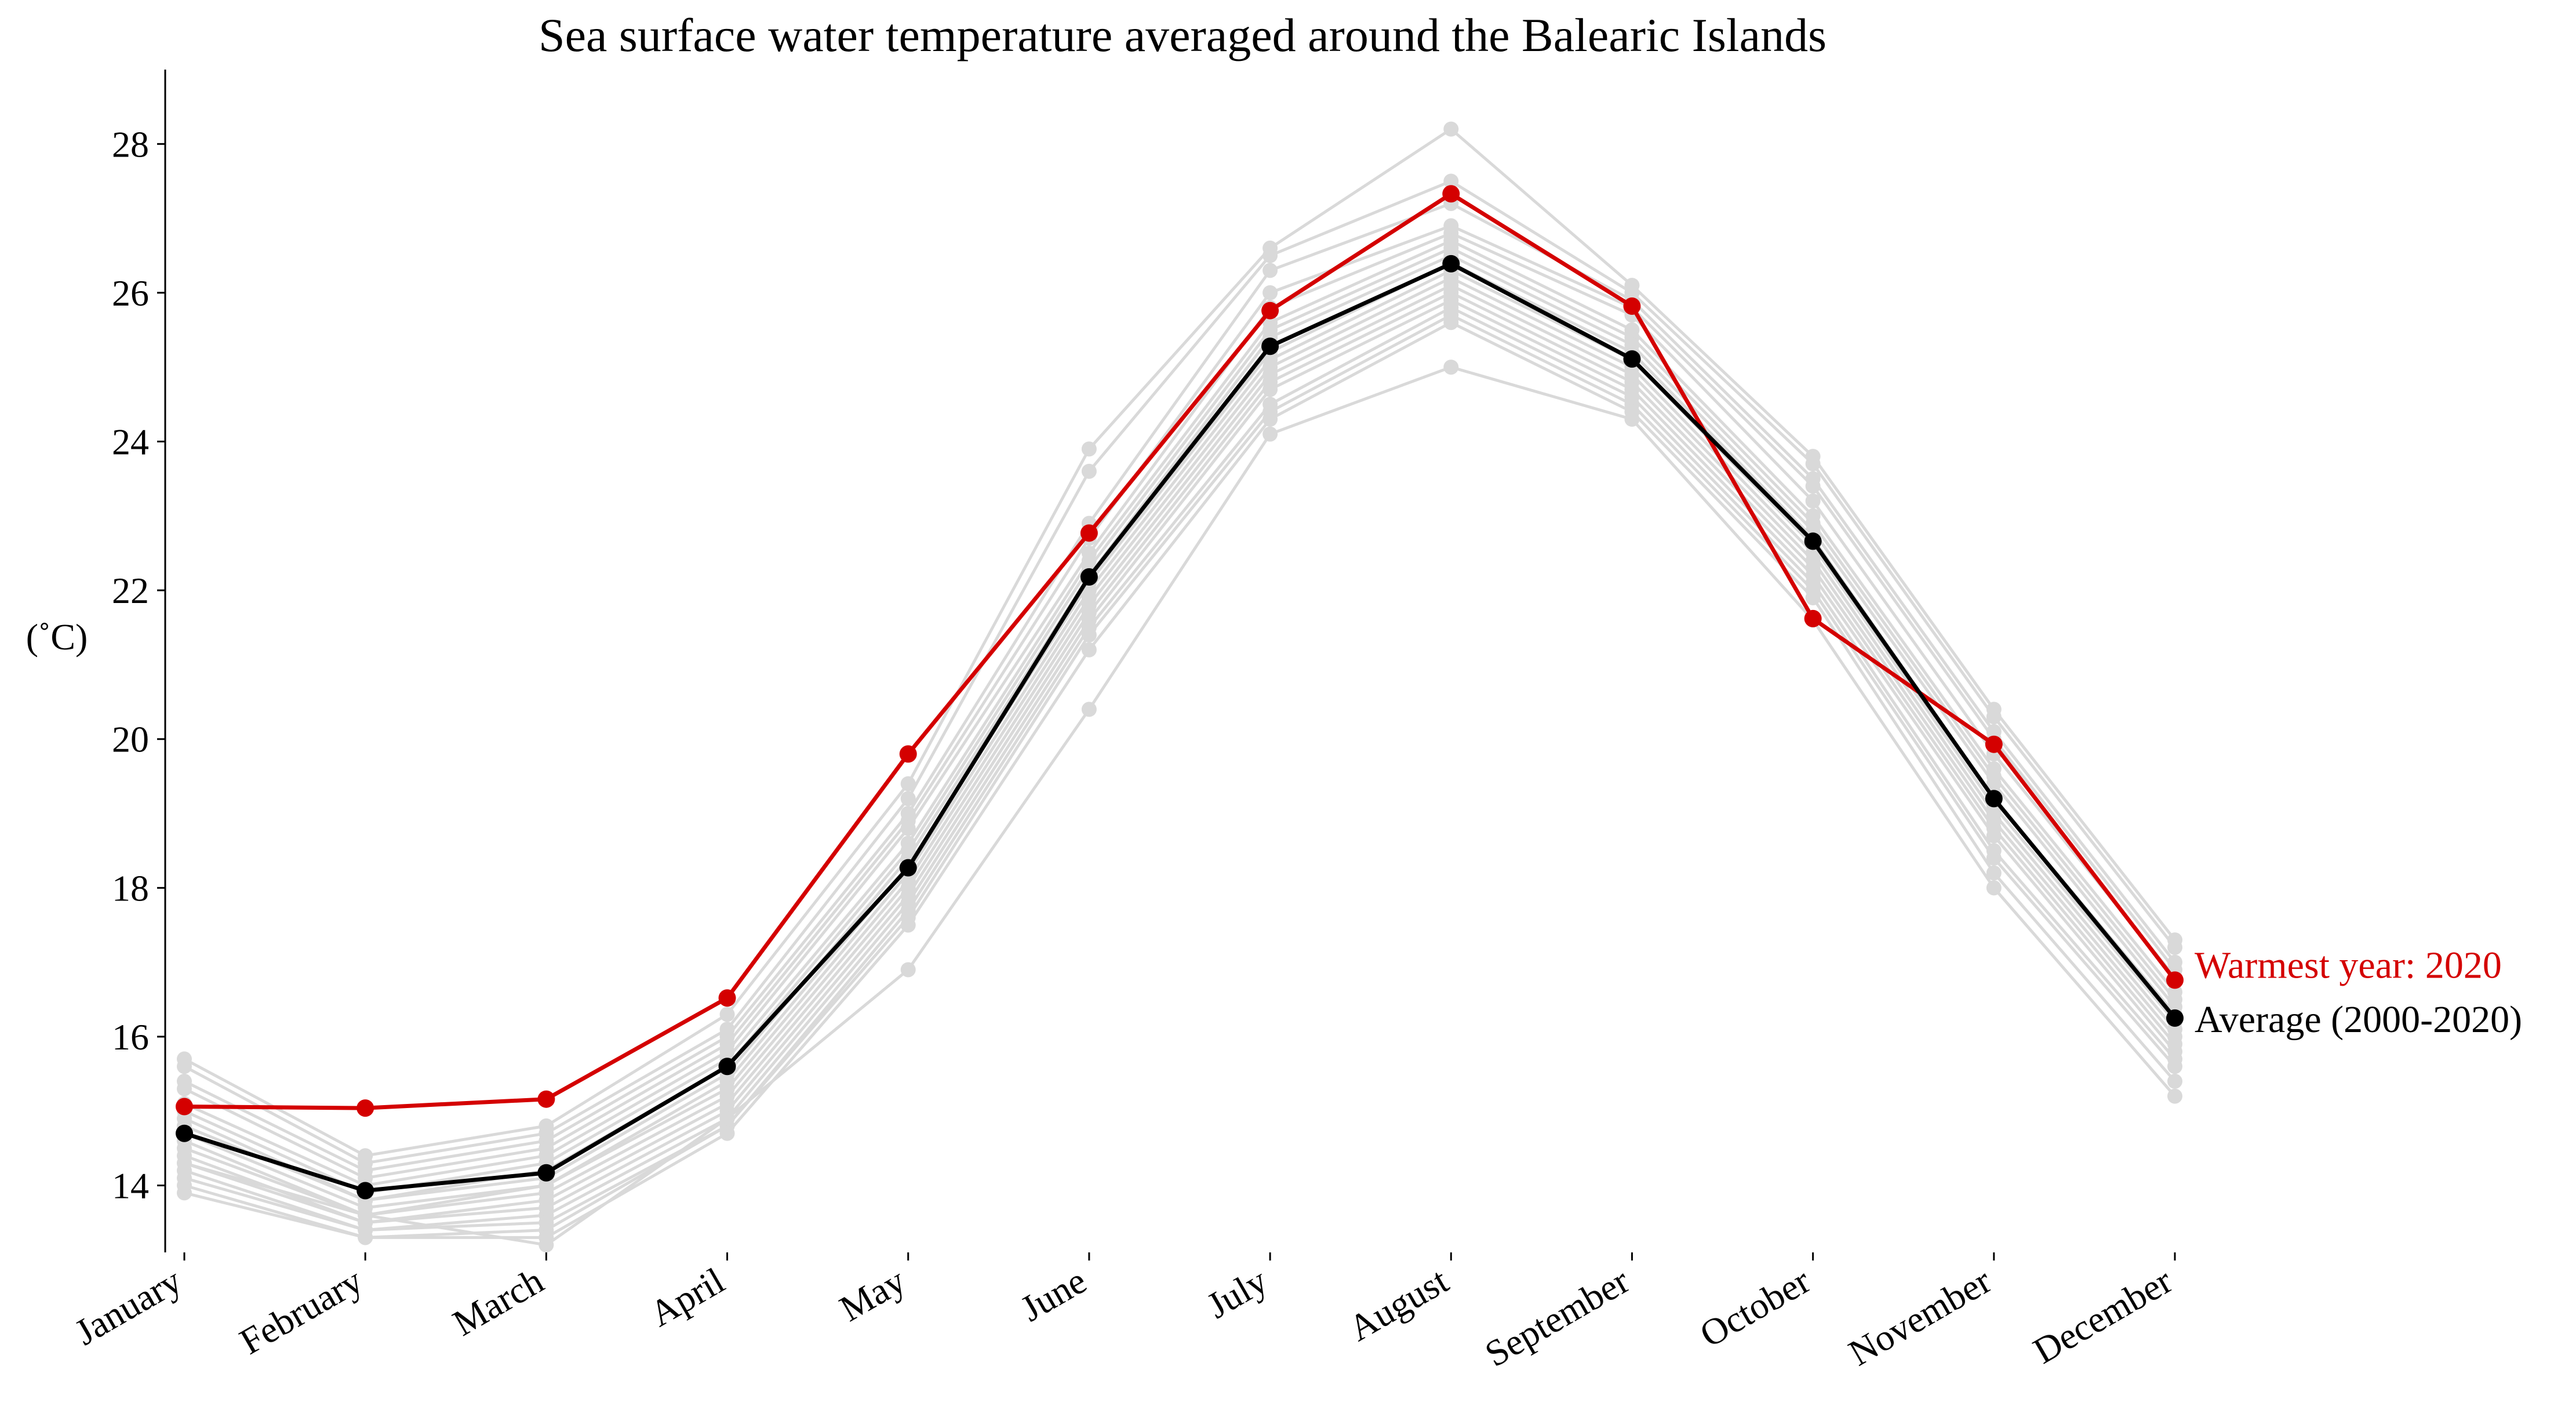  I want to click on series-labels: Warmest year: 2020 Average (2000-2020), so click(2358, 992).